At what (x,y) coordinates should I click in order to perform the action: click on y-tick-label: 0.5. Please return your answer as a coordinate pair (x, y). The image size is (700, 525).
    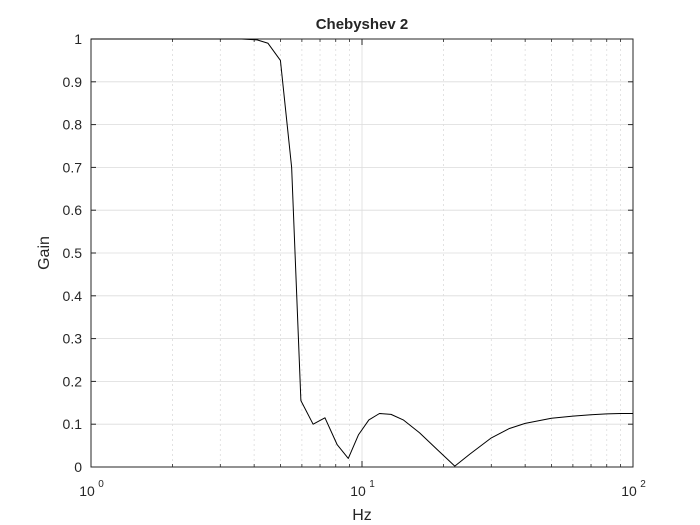
    Looking at the image, I should click on (73, 253).